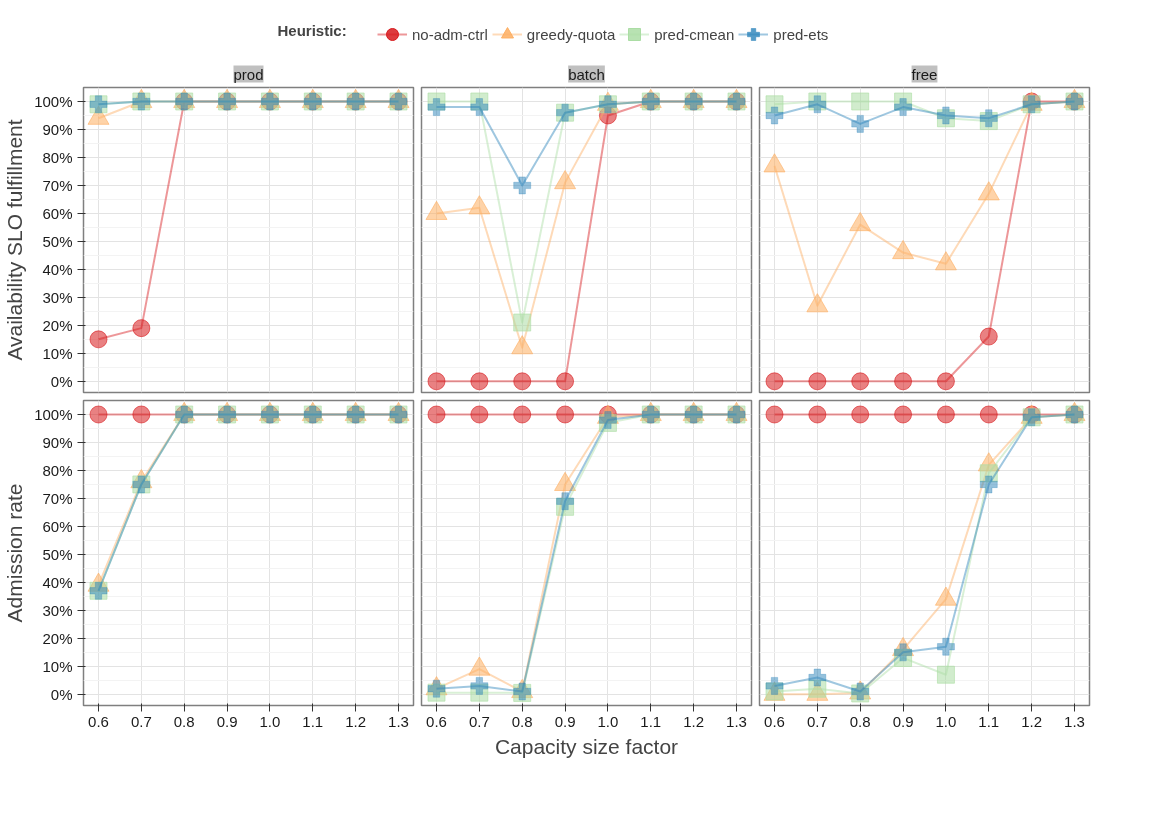 Image resolution: width=1161 pixels, height=825 pixels. Describe the element at coordinates (15, 240) in the screenshot. I see `y-axis-title: Availability SLO fulfillment` at that location.